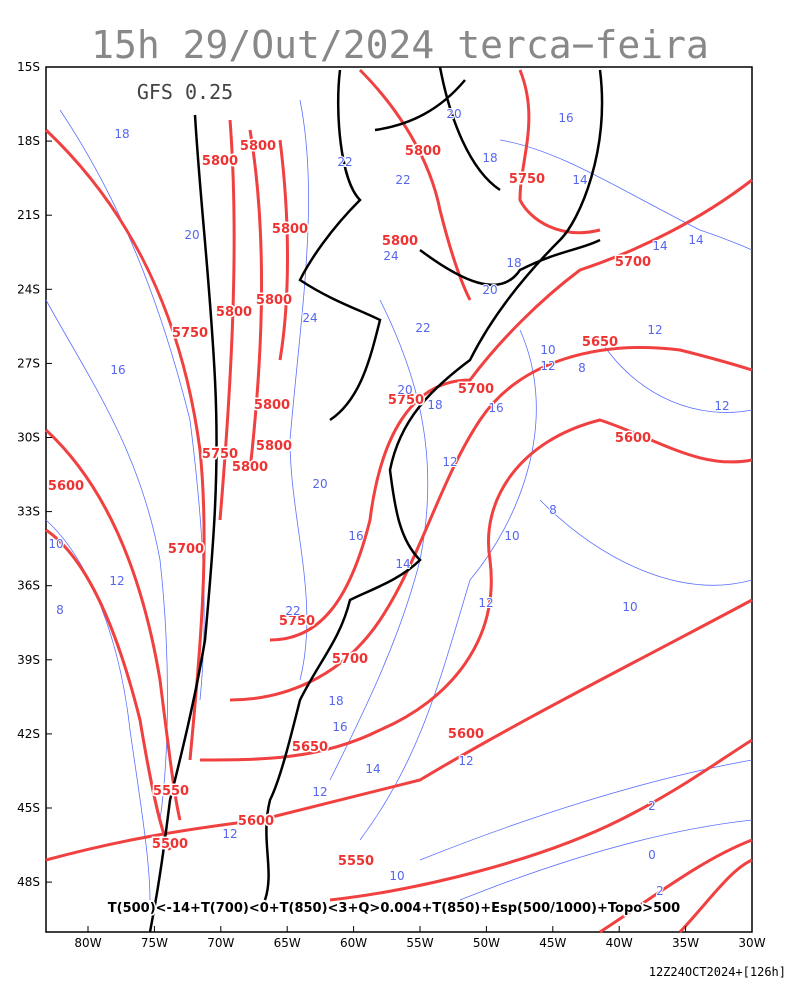 The width and height of the screenshot is (800, 1000). I want to click on lon-label: 45W, so click(552, 943).